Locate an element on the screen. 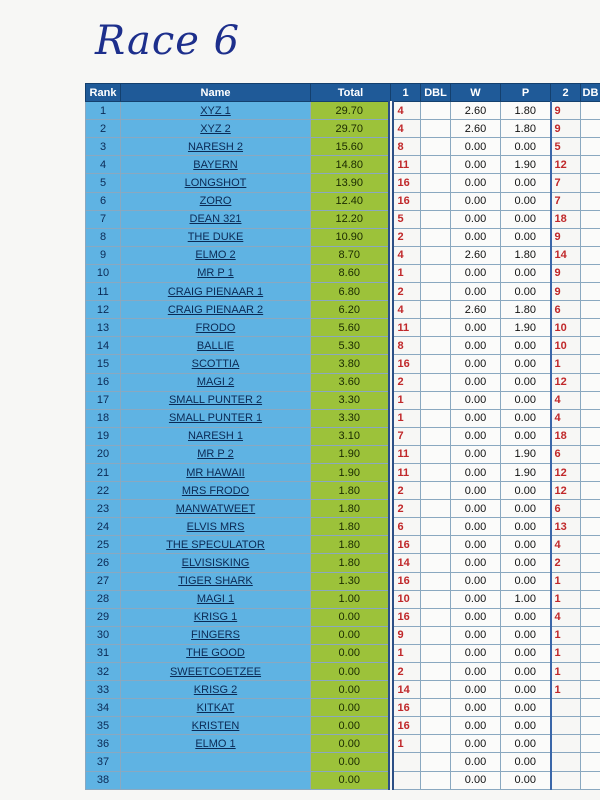 This screenshot has height=800, width=600. rank-cell: 12 is located at coordinates (103, 310).